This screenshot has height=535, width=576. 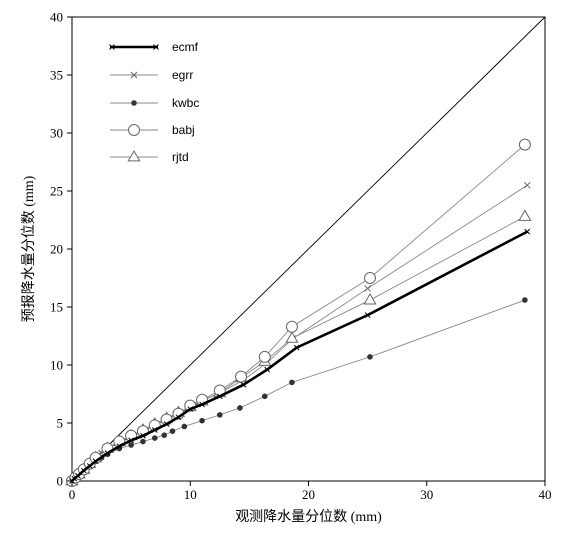 I want to click on x-axis-title: 观测降水量分位数 (mm), so click(x=308, y=517).